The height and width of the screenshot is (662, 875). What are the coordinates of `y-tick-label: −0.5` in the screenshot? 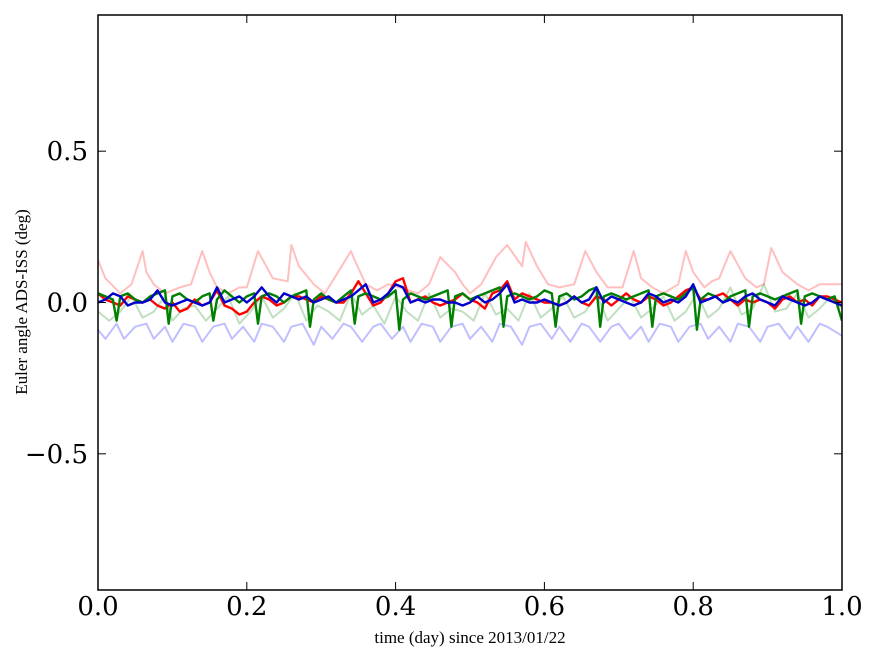 It's located at (56, 455).